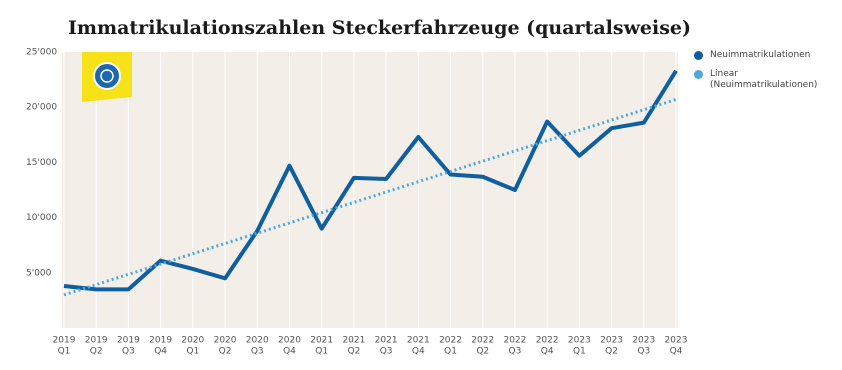  I want to click on legend-item: Linear (Neuimmatrikulationen), so click(759, 80).